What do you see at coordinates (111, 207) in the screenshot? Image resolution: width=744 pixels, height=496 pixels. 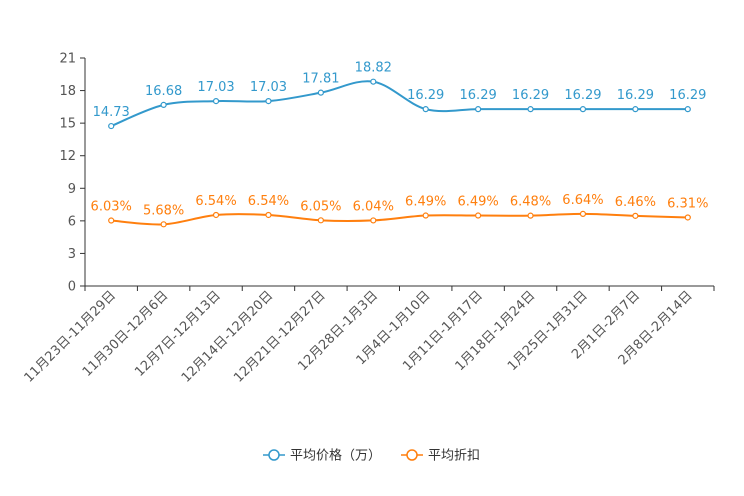 I see `data-label: 6.03%` at bounding box center [111, 207].